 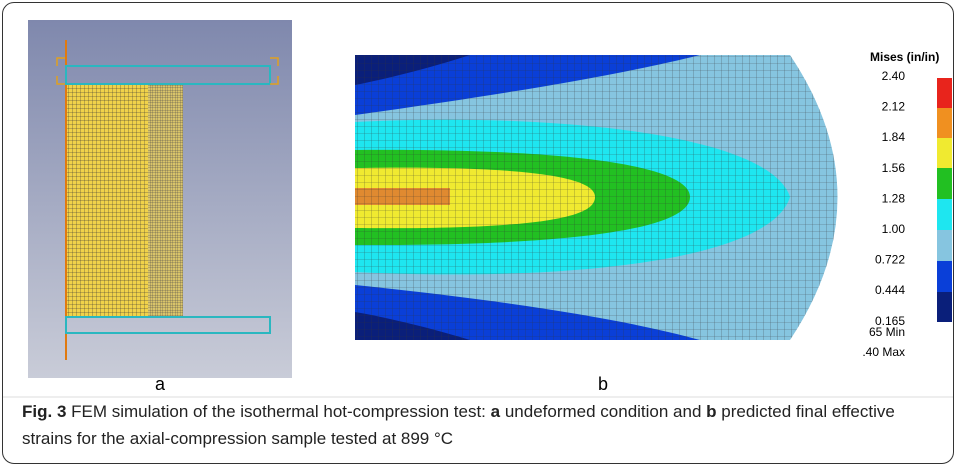 I want to click on legend-level: 1.00, so click(x=894, y=229).